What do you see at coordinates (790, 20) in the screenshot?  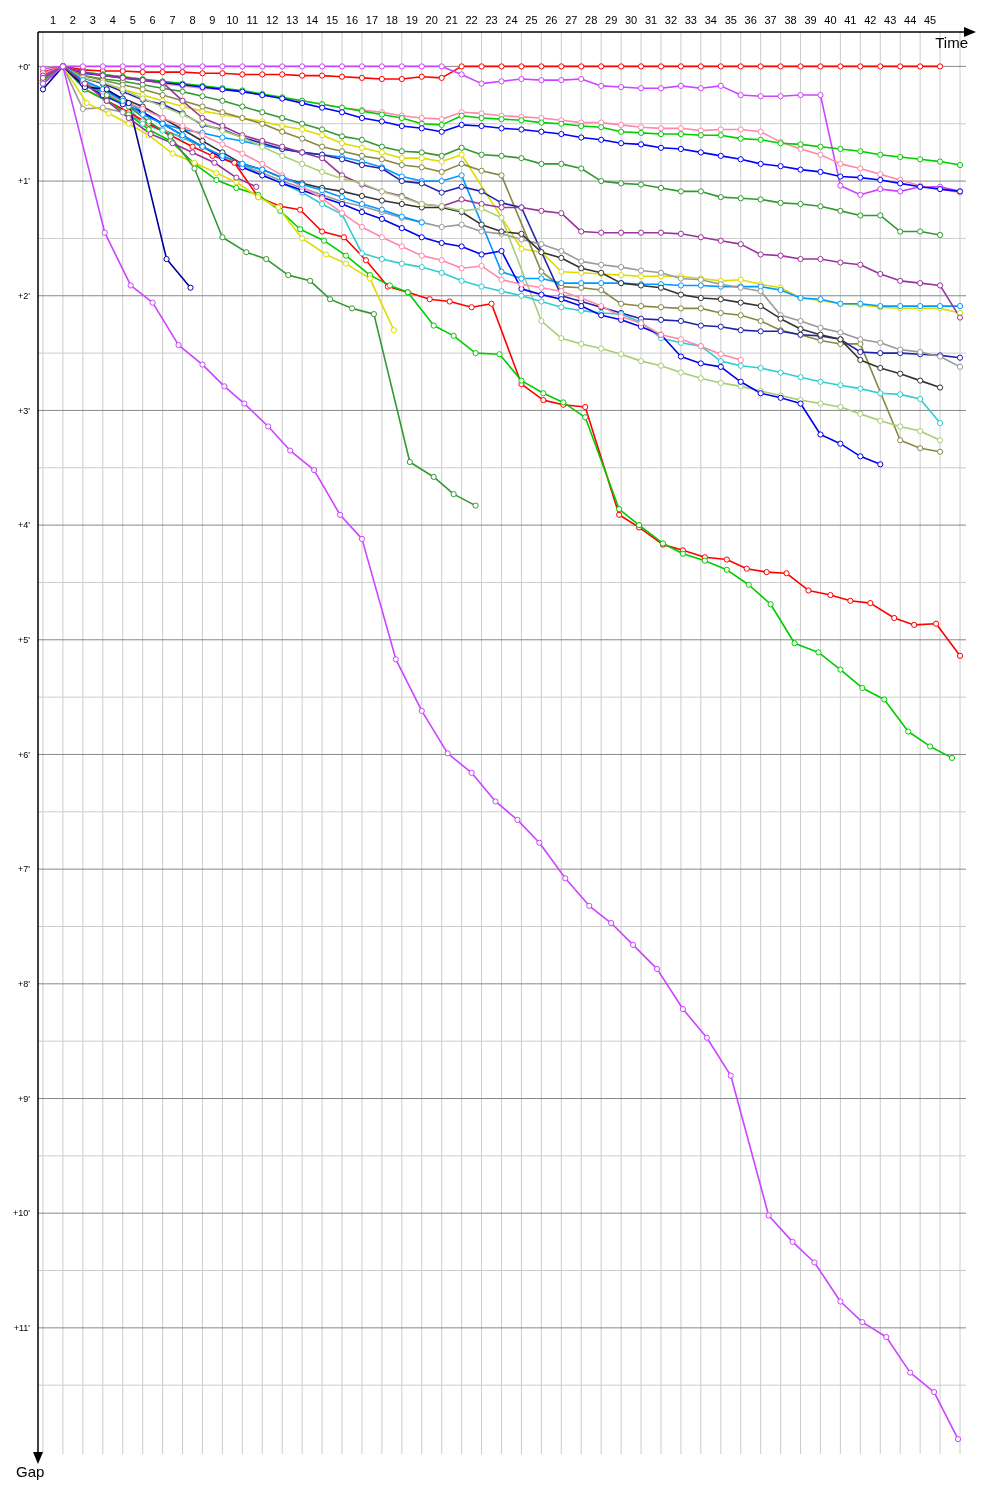 I see `x-tick-label: 38` at bounding box center [790, 20].